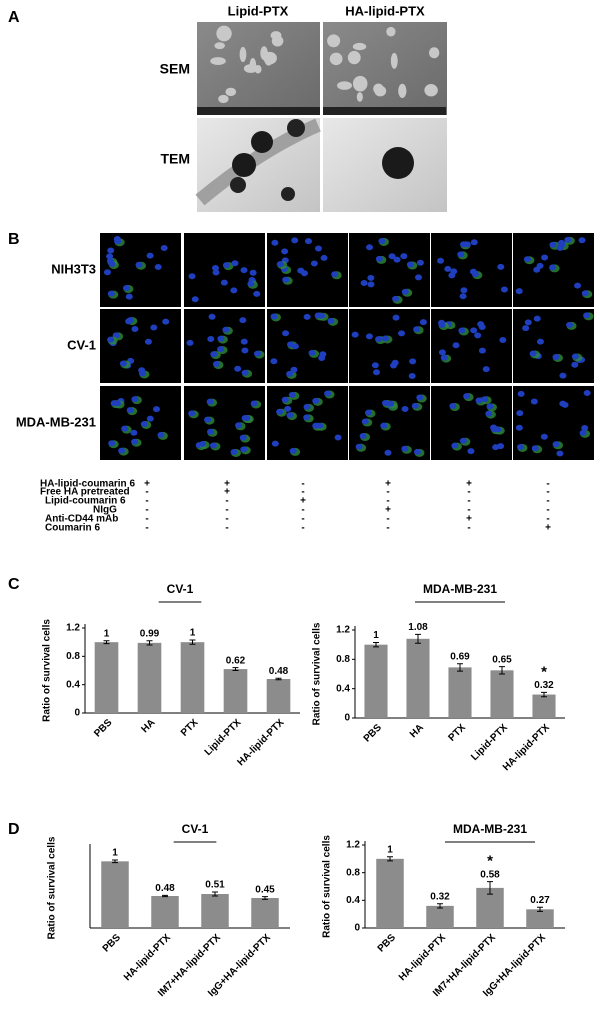 This screenshot has width=600, height=1019. Describe the element at coordinates (490, 874) in the screenshot. I see `data-label: 0.58` at that location.